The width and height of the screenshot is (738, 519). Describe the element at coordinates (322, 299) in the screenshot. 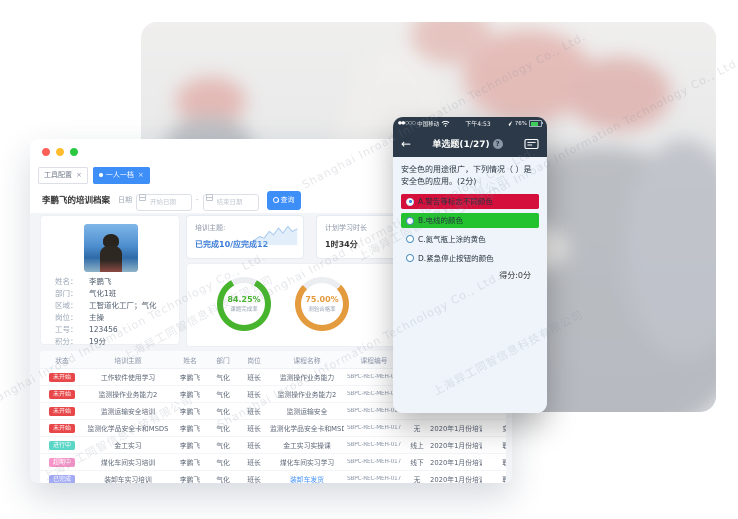

I see `gauge-percent: 75.00%` at that location.